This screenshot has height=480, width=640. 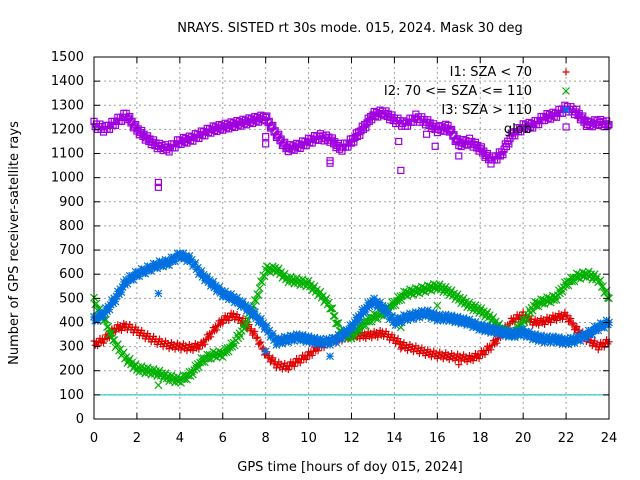 What do you see at coordinates (308, 438) in the screenshot?
I see `x-tick-label: 10` at bounding box center [308, 438].